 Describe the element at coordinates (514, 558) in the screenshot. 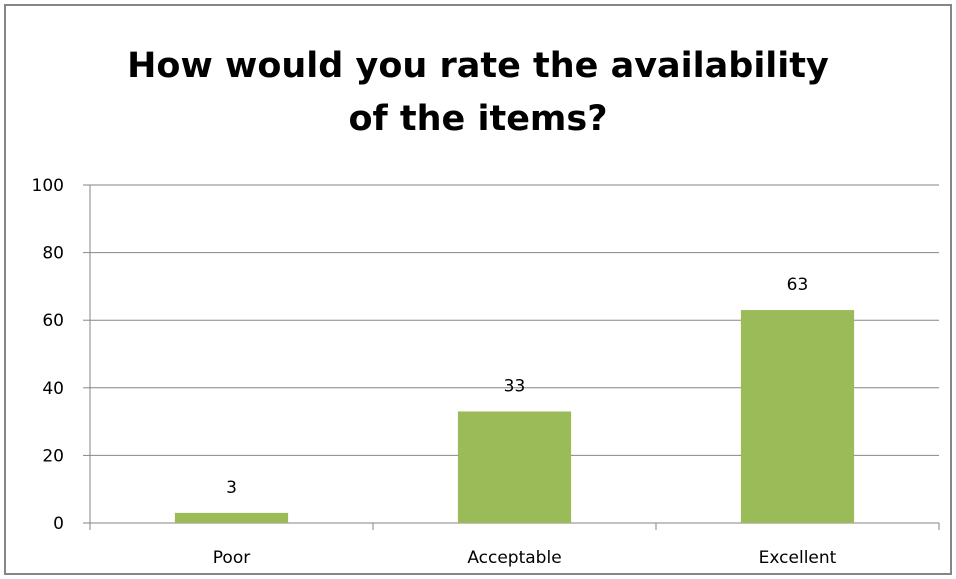

I see `x-tick-label: Acceptable` at that location.